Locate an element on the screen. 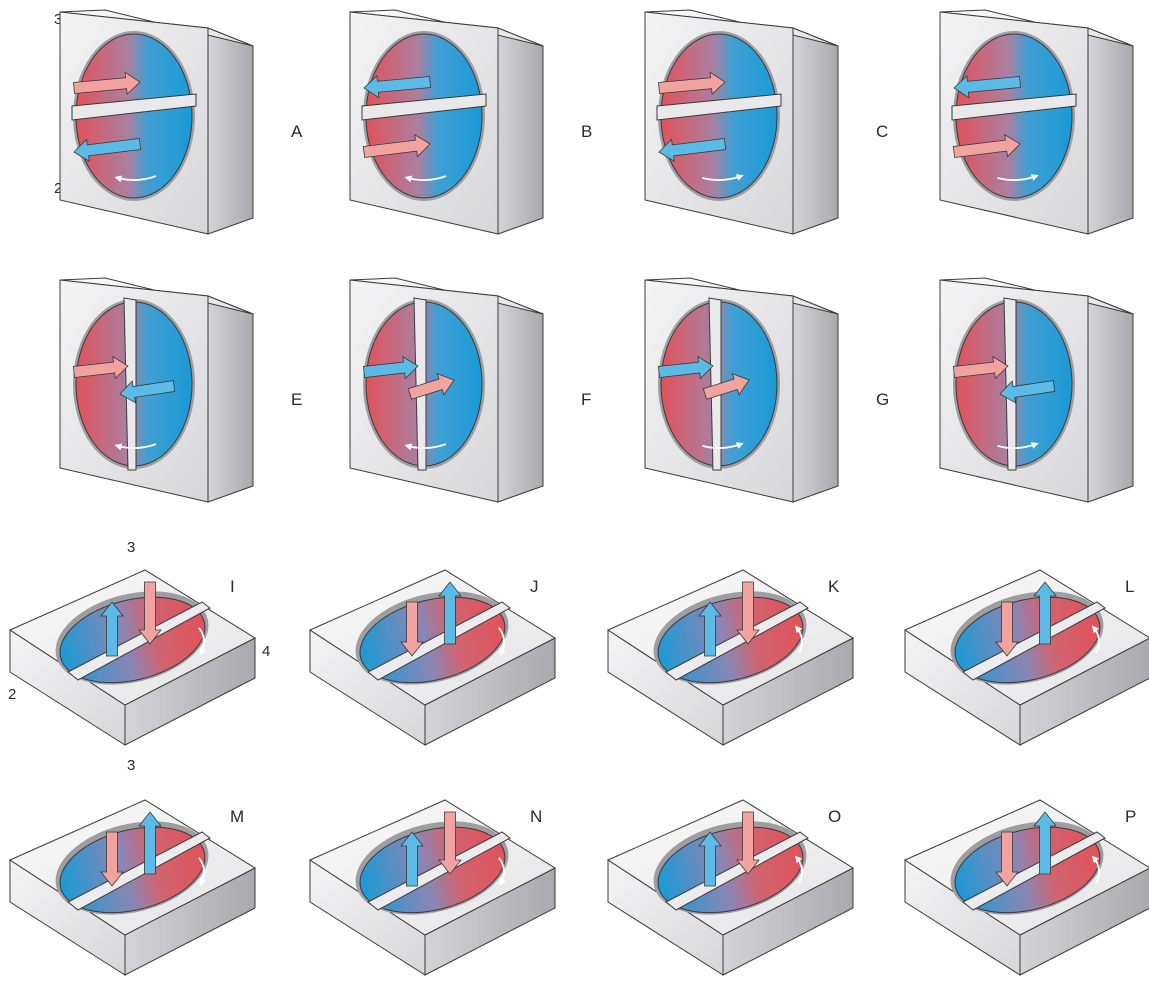 This screenshot has height=994, width=1149. iso-port-label-2: 2 is located at coordinates (12, 694).